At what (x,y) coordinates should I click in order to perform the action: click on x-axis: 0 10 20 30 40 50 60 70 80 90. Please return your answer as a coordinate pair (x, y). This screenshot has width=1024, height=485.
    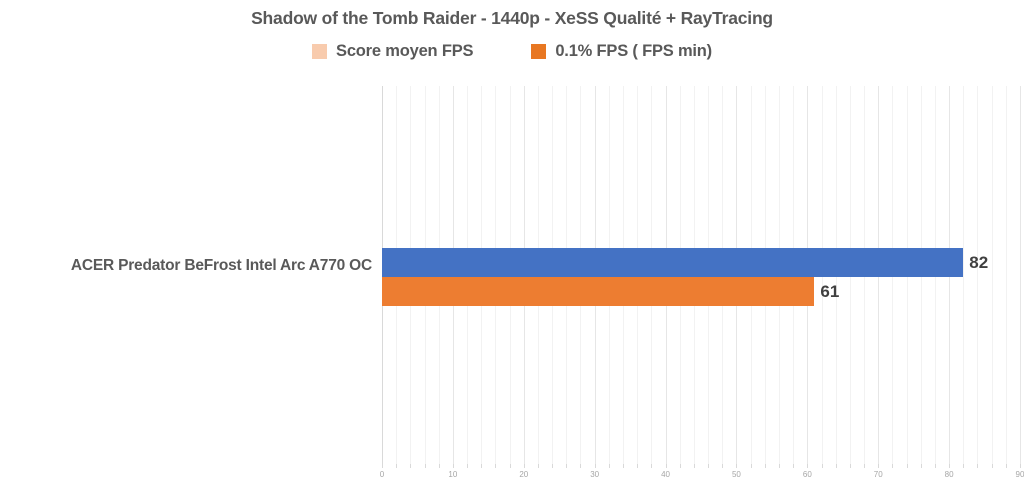
    Looking at the image, I should click on (701, 474).